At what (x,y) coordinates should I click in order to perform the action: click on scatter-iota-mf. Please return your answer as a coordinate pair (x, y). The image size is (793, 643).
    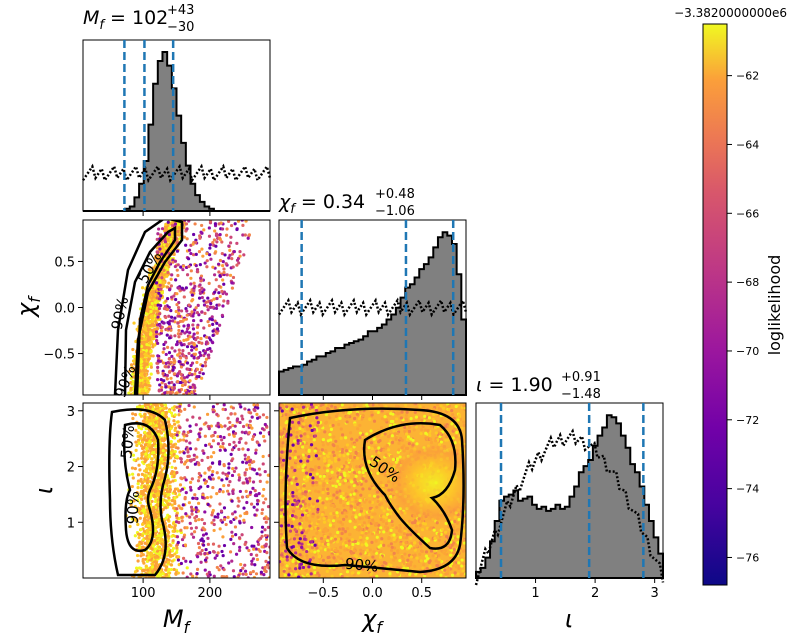
    Looking at the image, I should click on (197, 490).